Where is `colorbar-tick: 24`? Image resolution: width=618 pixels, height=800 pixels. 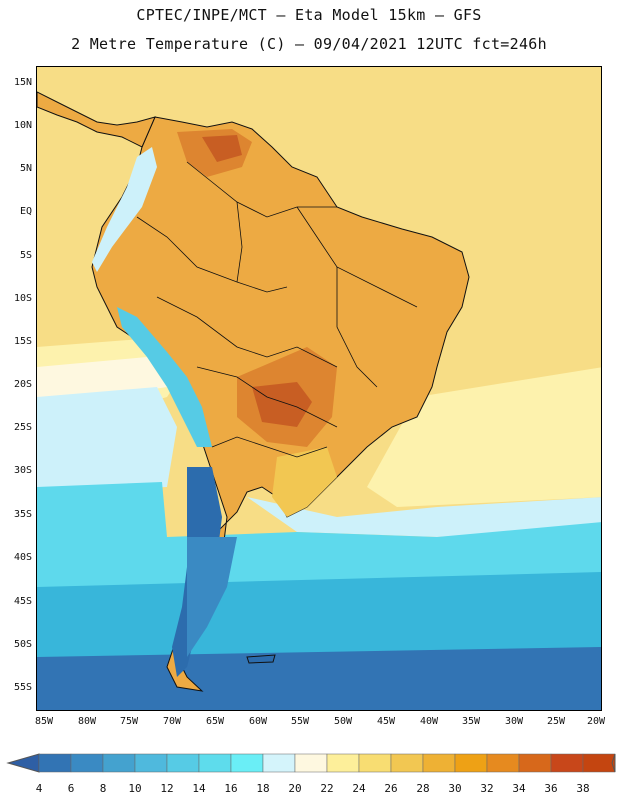
colorbar-tick: 24 is located at coordinates (359, 788).